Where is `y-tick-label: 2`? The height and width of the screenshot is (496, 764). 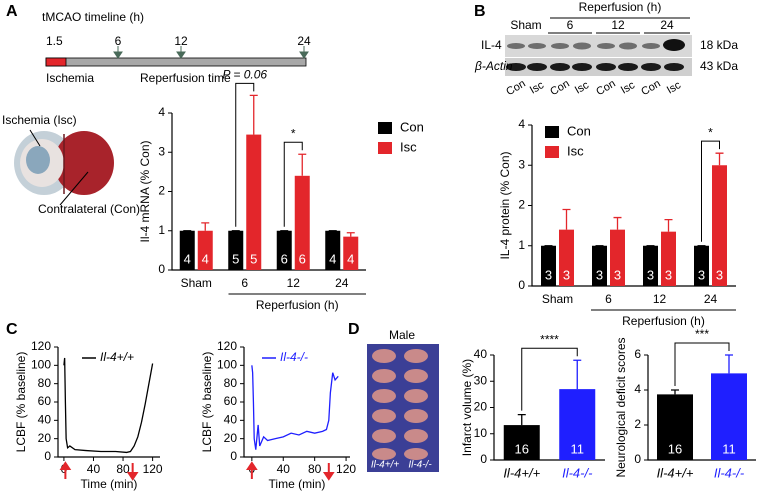
y-tick-label: 2 is located at coordinates (521, 205).